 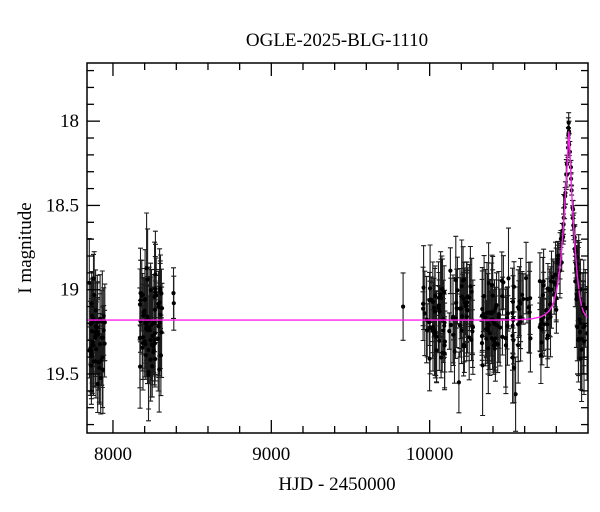 I want to click on y-tick-label: 19, so click(x=69, y=290).